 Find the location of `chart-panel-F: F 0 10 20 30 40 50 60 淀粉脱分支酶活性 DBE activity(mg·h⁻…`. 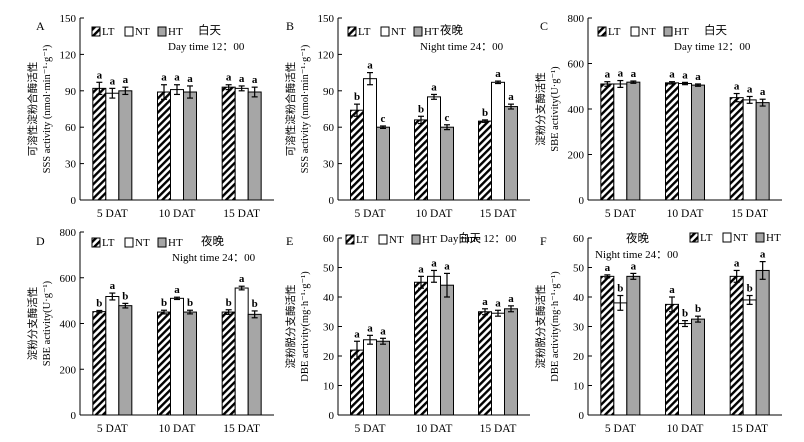

chart-panel-F: F 0 10 20 30 40 50 60 淀粉脱分支酶活性 DBE activity(mg·h⁻… is located at coordinates (658, 333).